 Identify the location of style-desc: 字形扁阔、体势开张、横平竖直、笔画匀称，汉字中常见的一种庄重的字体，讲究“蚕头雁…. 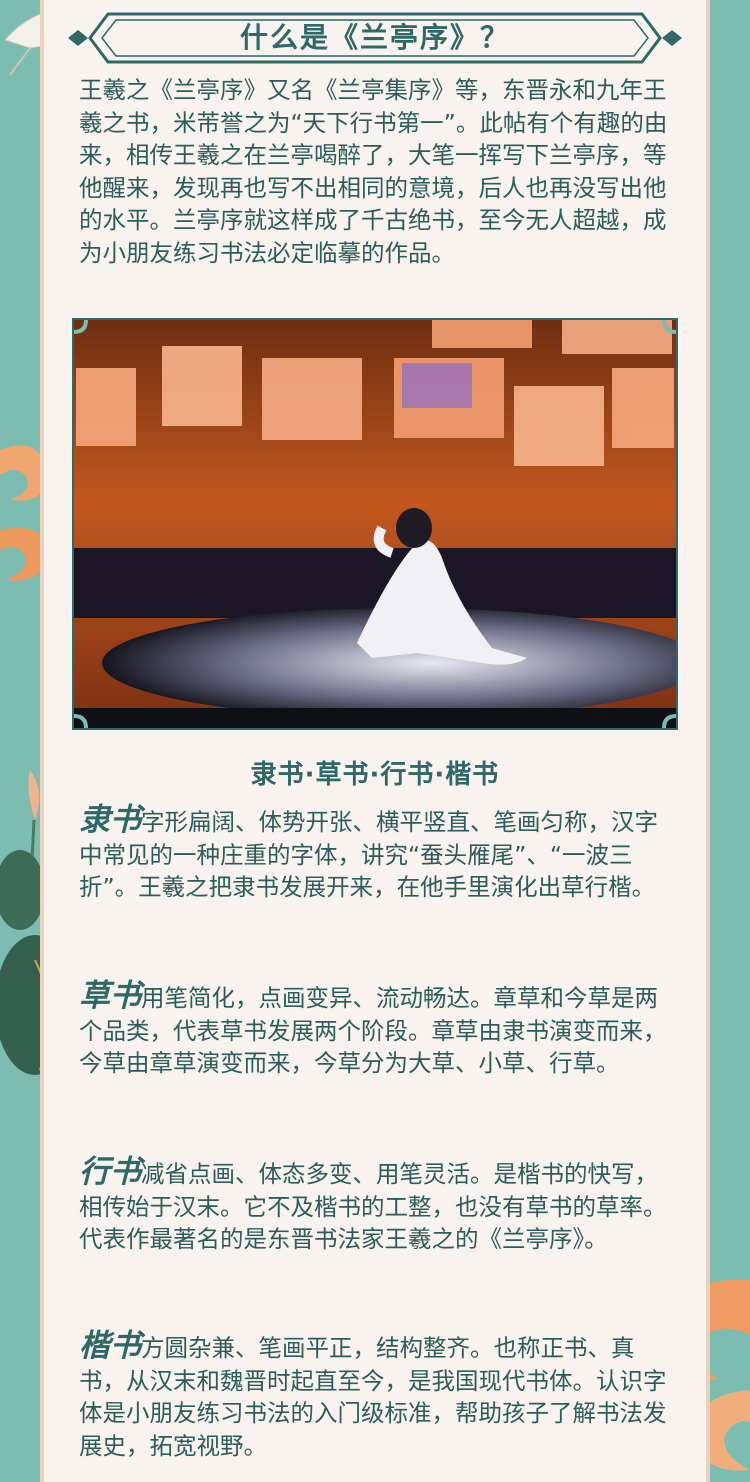
(368, 854).